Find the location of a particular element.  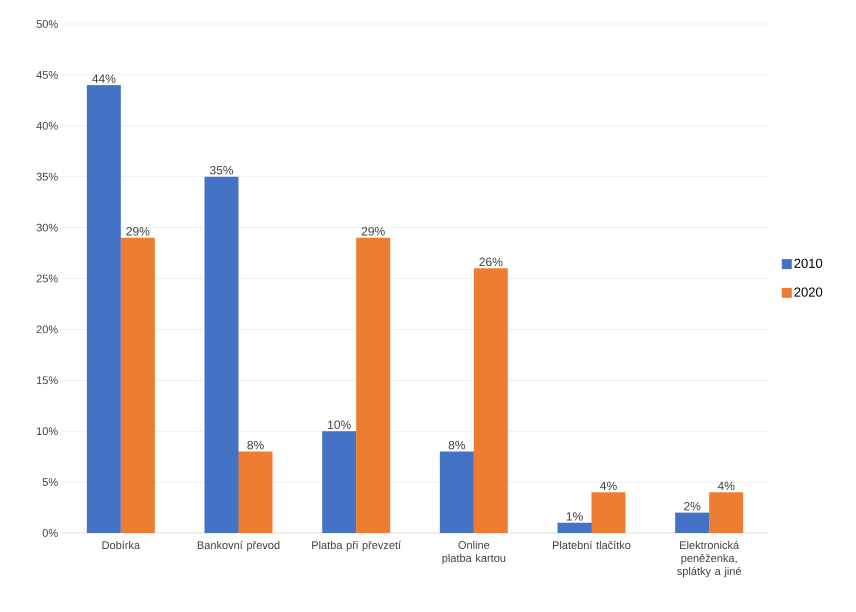

y-tick-label: 50% is located at coordinates (47, 24).